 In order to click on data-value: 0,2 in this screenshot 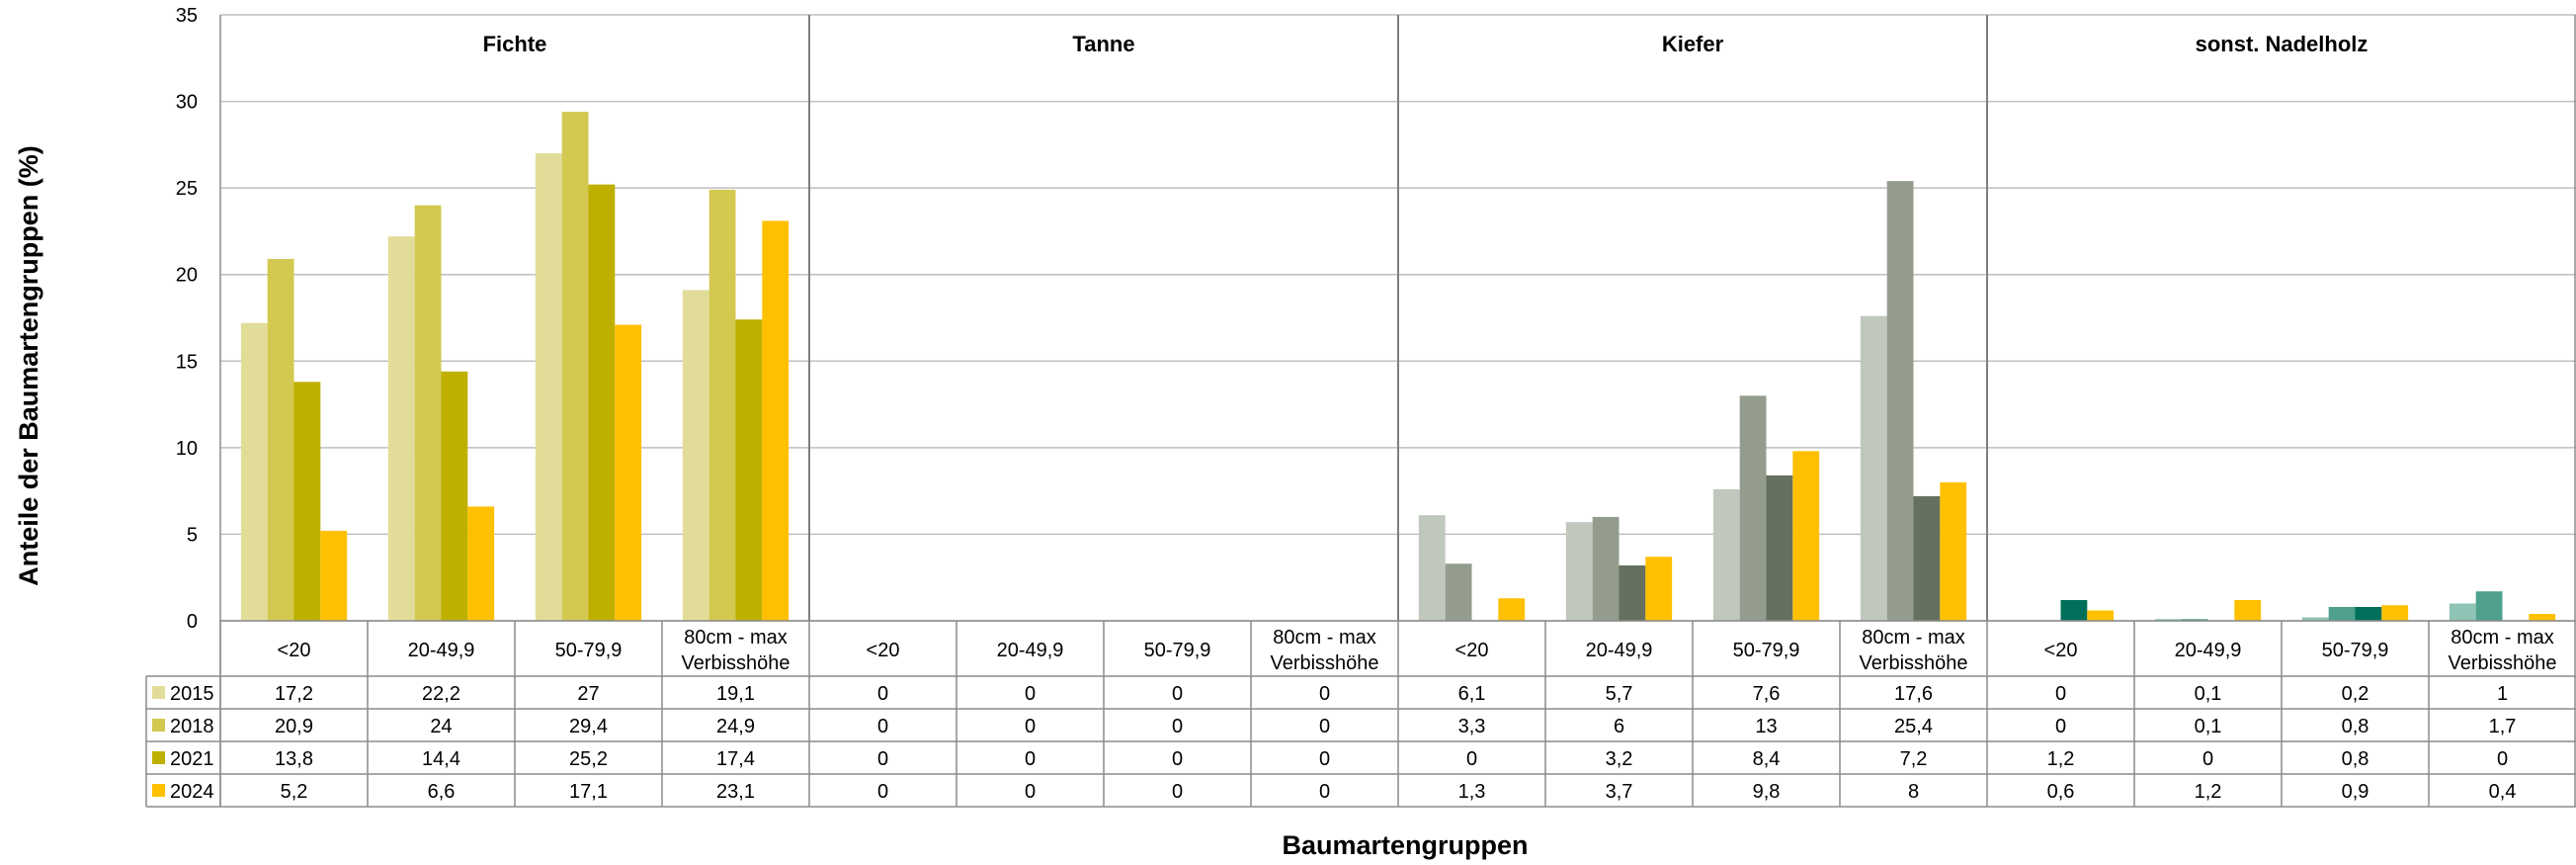, I will do `click(2355, 694)`.